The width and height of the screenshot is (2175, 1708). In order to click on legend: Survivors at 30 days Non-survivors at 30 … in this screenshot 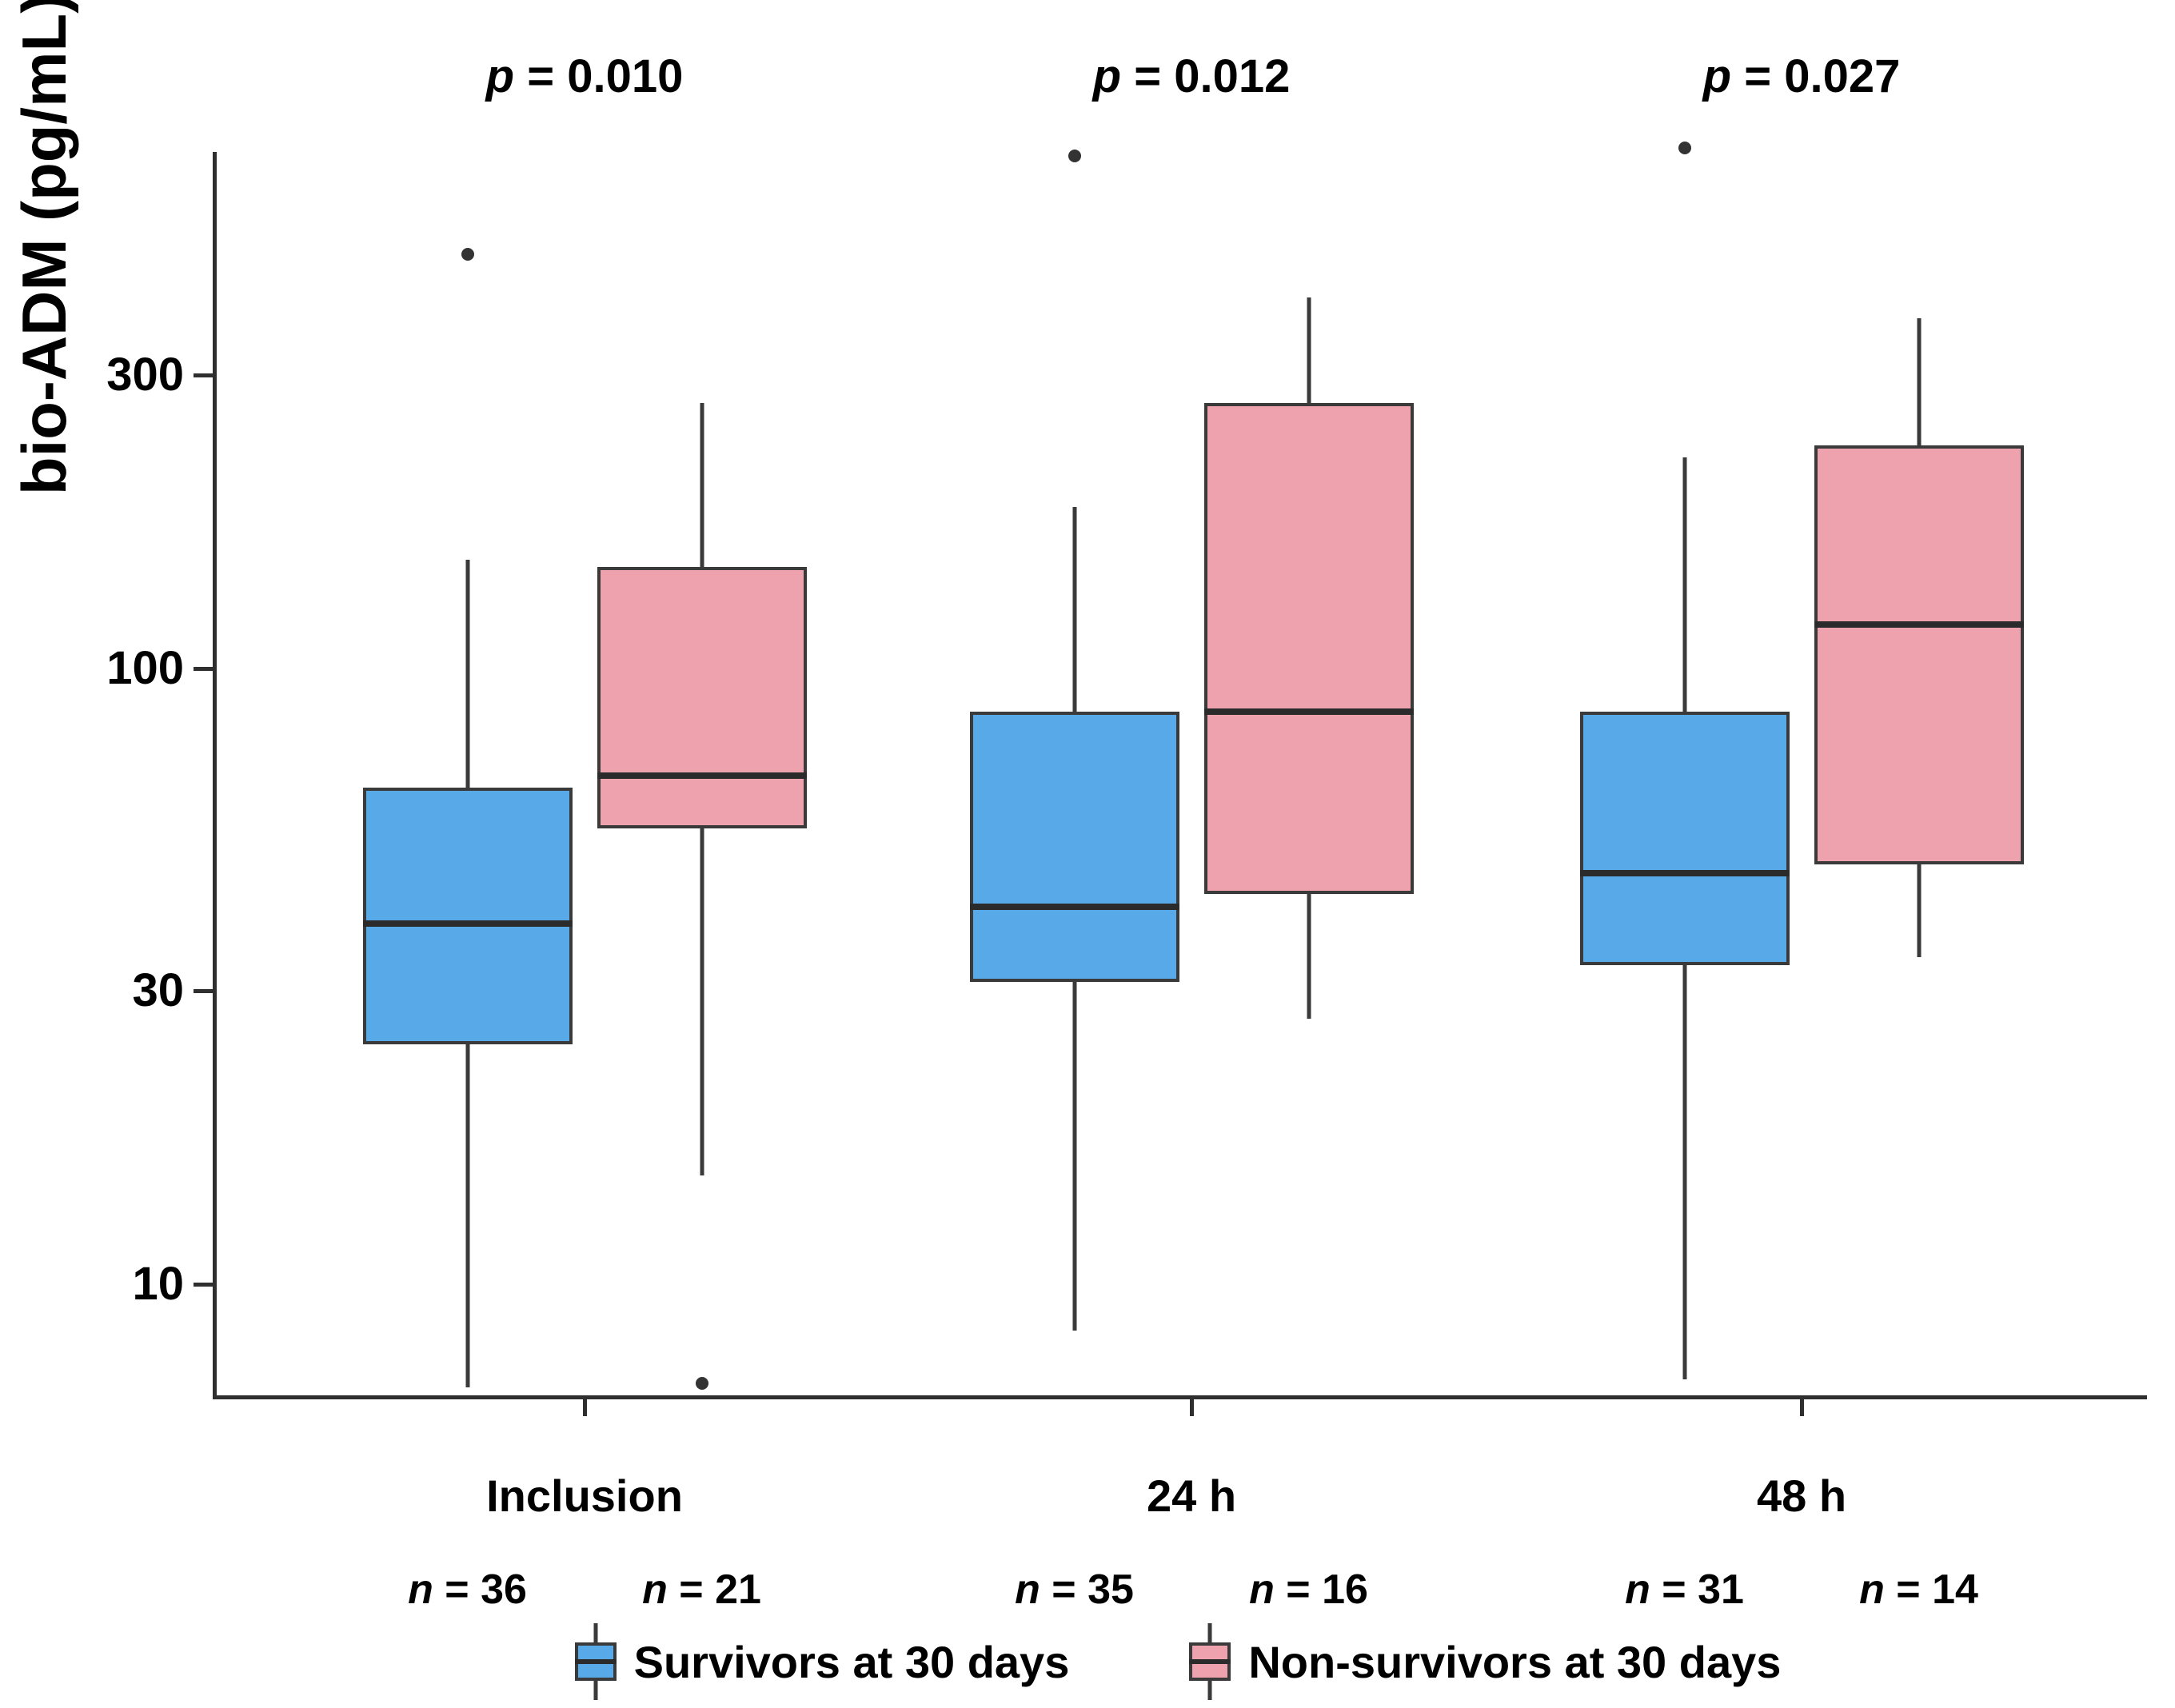, I will do `click(1178, 1661)`.